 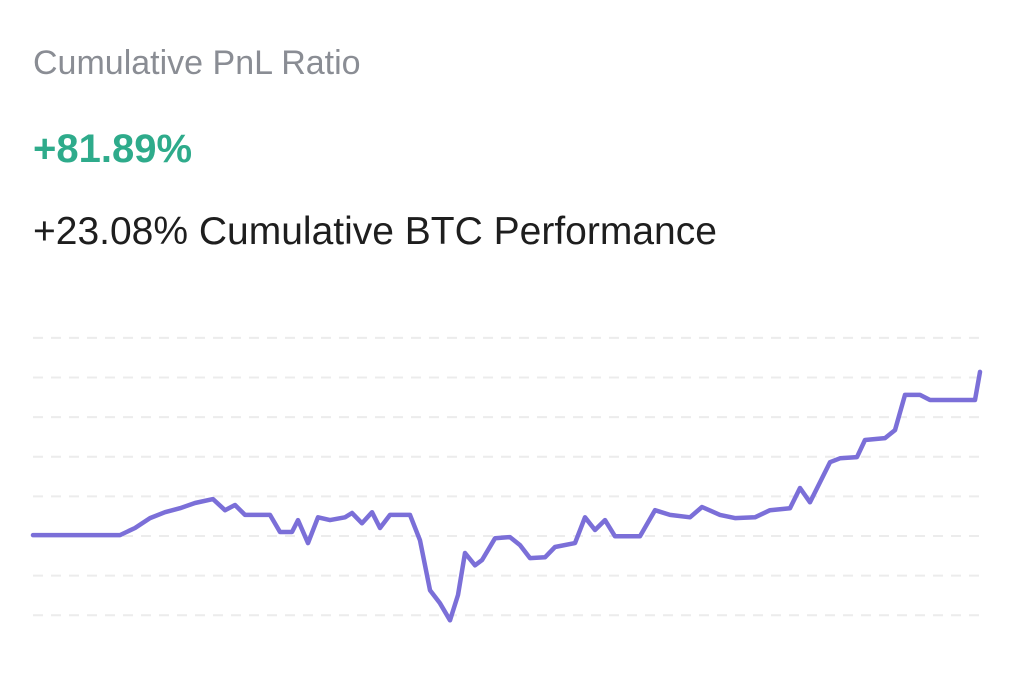 I want to click on pnl-value: +81.89%, so click(x=112, y=149).